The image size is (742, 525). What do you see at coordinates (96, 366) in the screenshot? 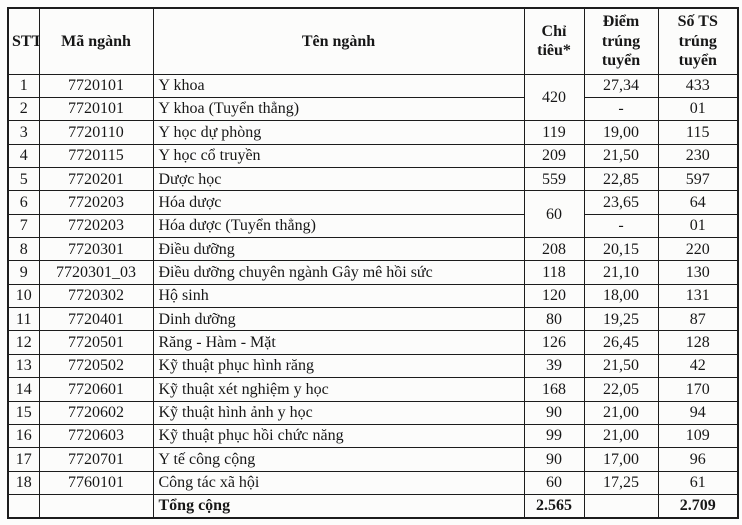
I see `cell-major-code: 7720502` at bounding box center [96, 366].